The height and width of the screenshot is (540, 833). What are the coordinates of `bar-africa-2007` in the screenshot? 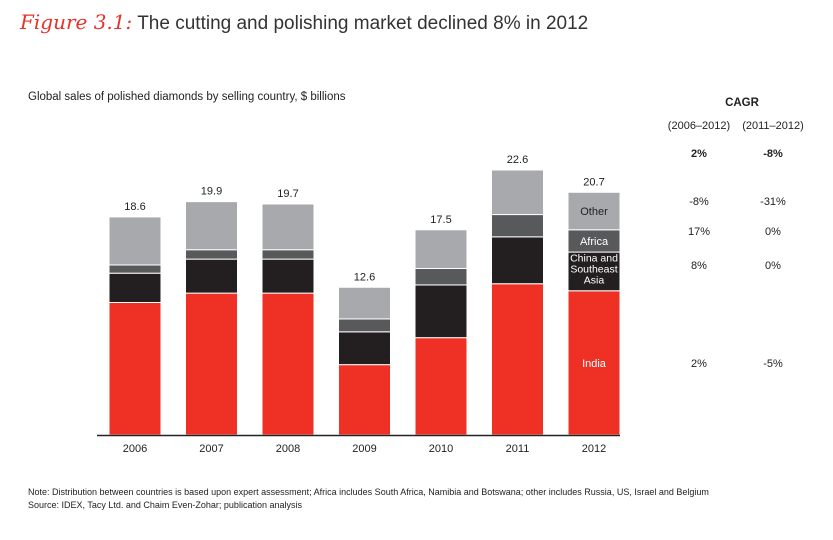 It's located at (211, 254).